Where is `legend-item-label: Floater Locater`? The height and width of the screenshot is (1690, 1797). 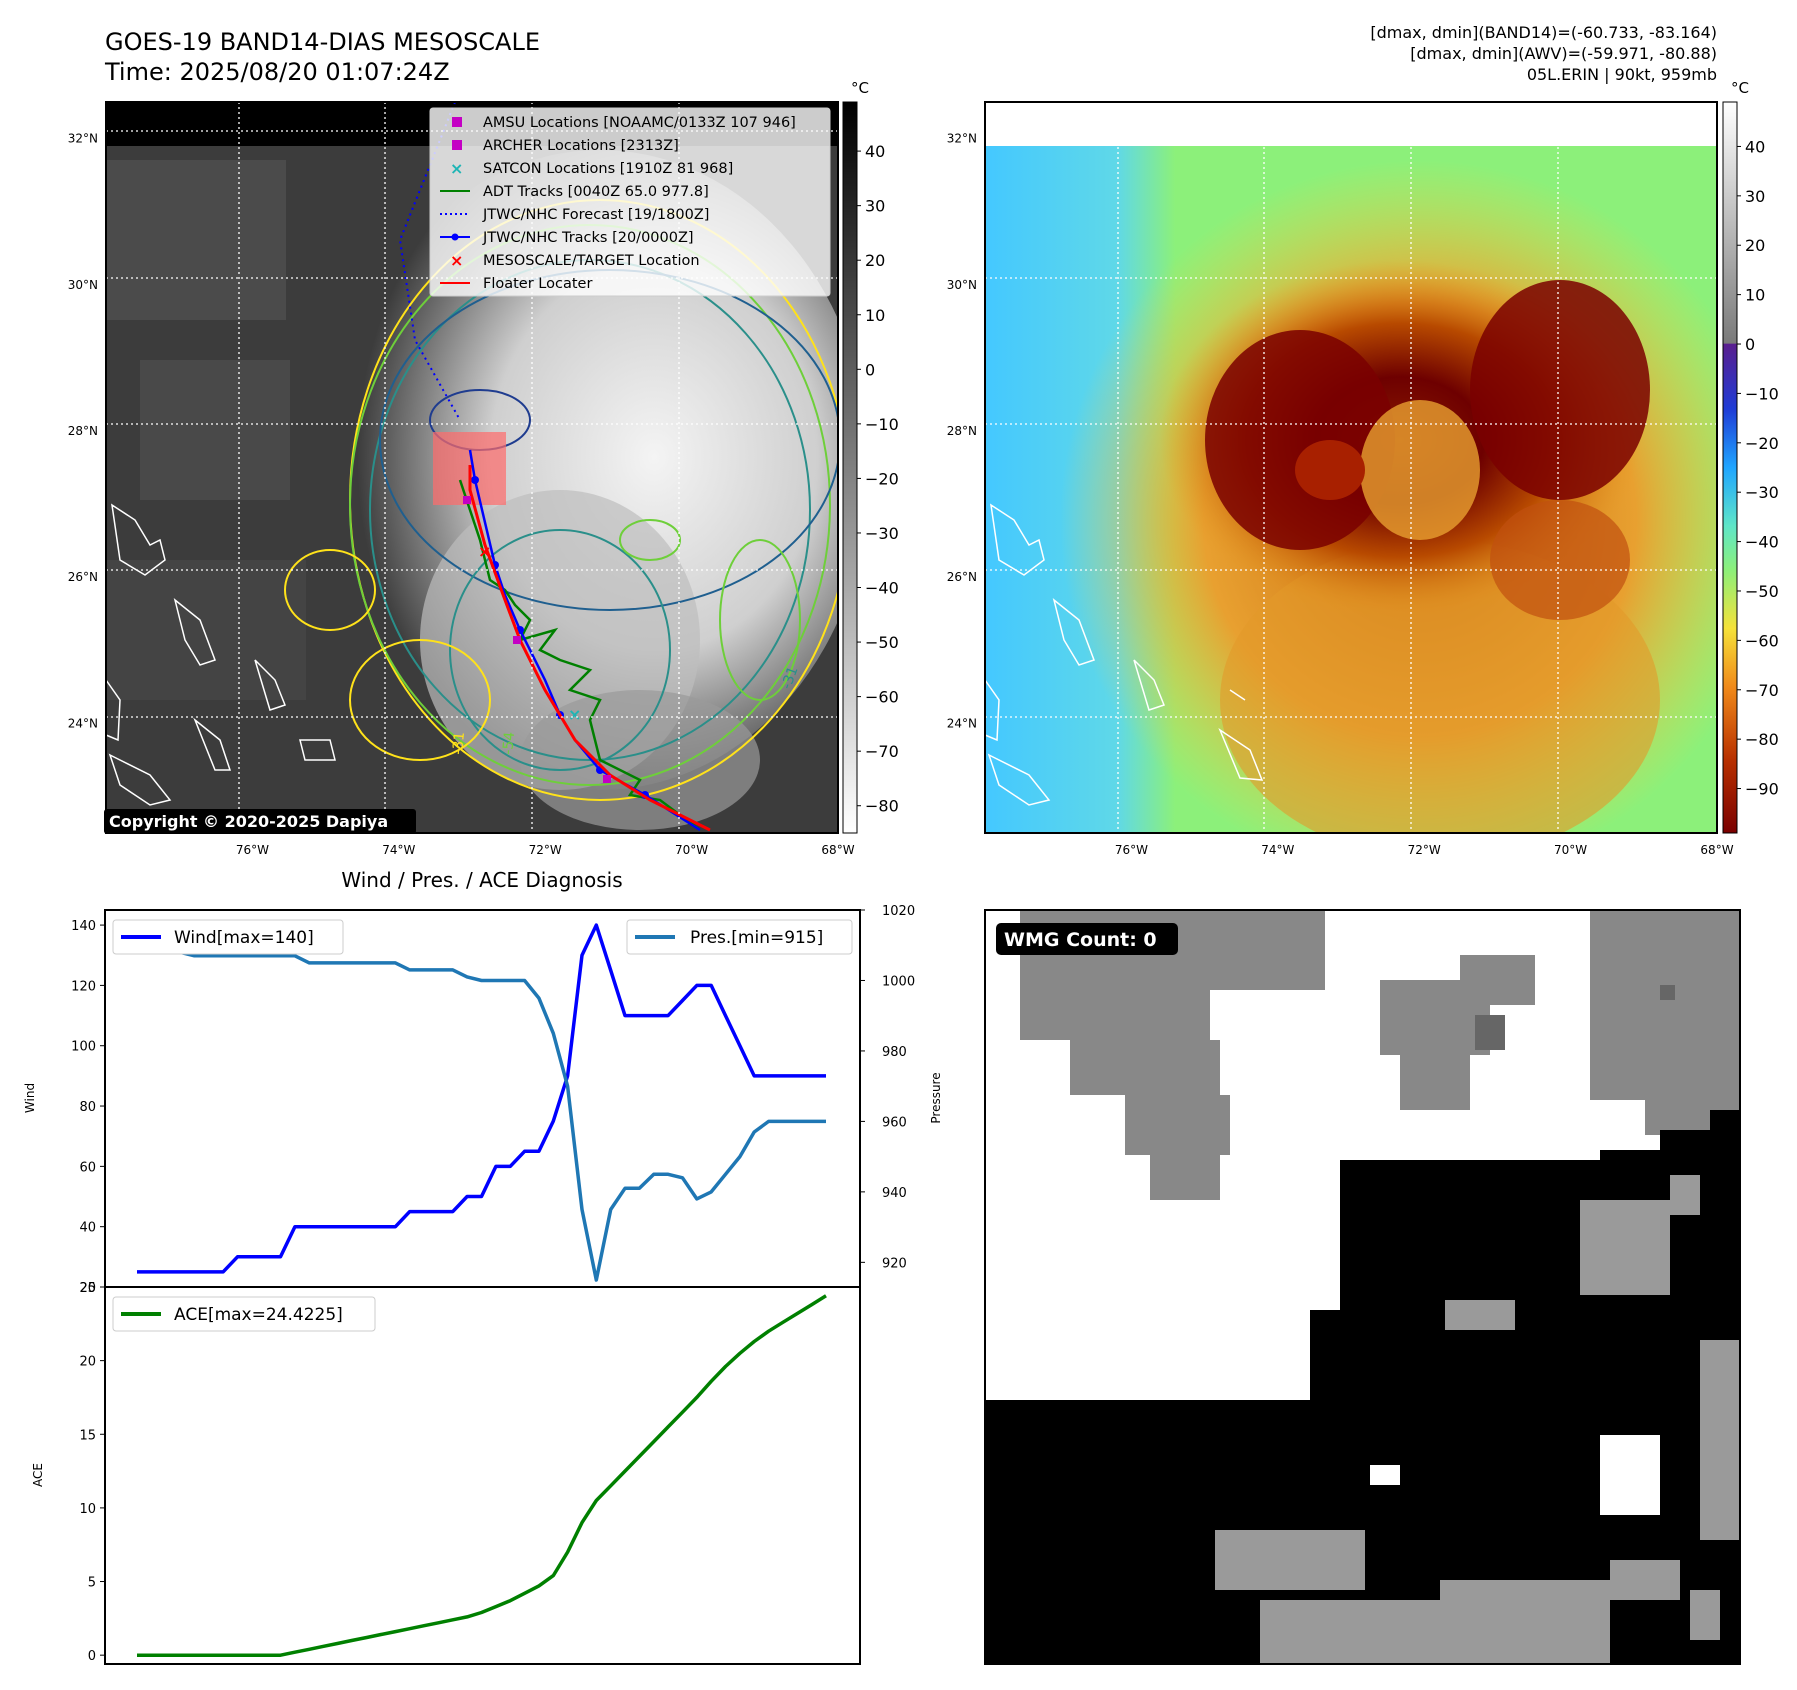 legend-item-label: Floater Locater is located at coordinates (537, 284).